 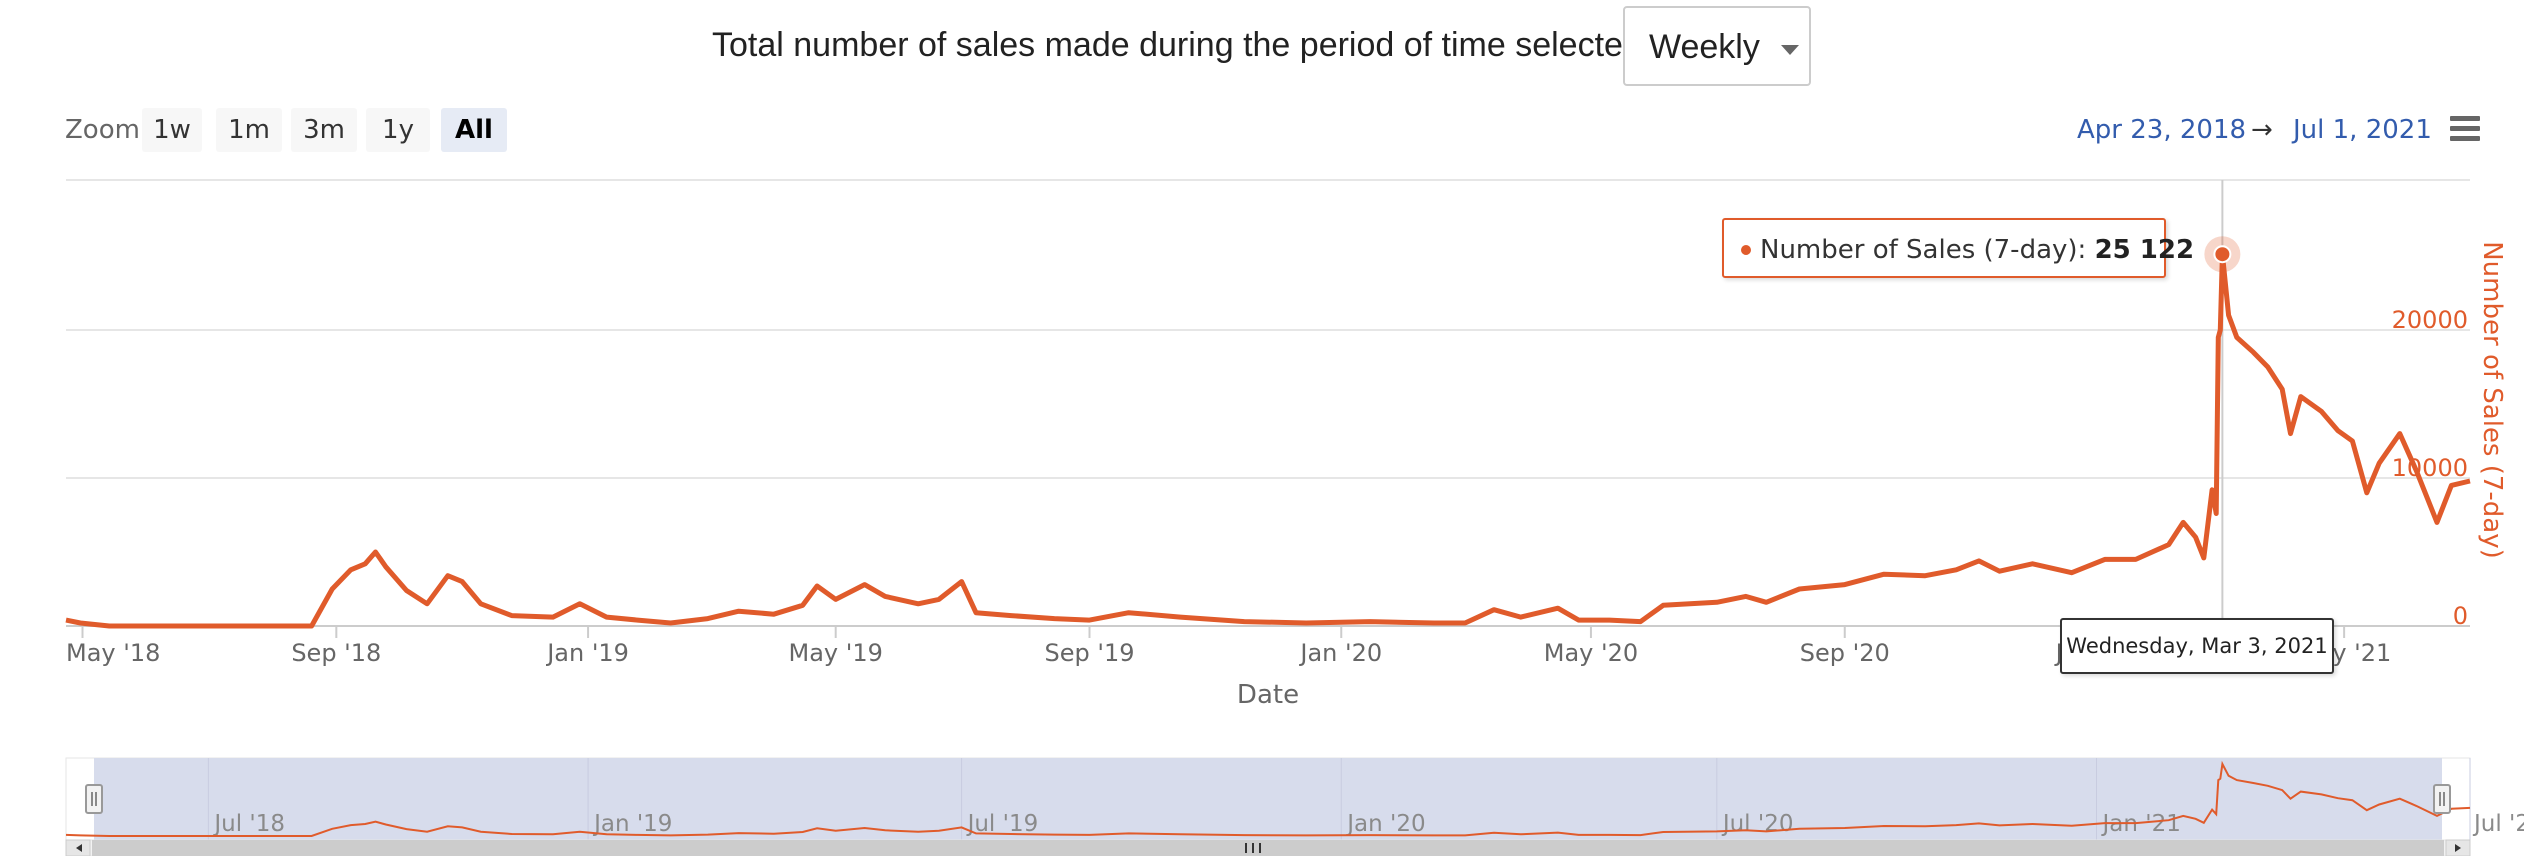 I want to click on x-tick-label: May '19, so click(x=835, y=653).